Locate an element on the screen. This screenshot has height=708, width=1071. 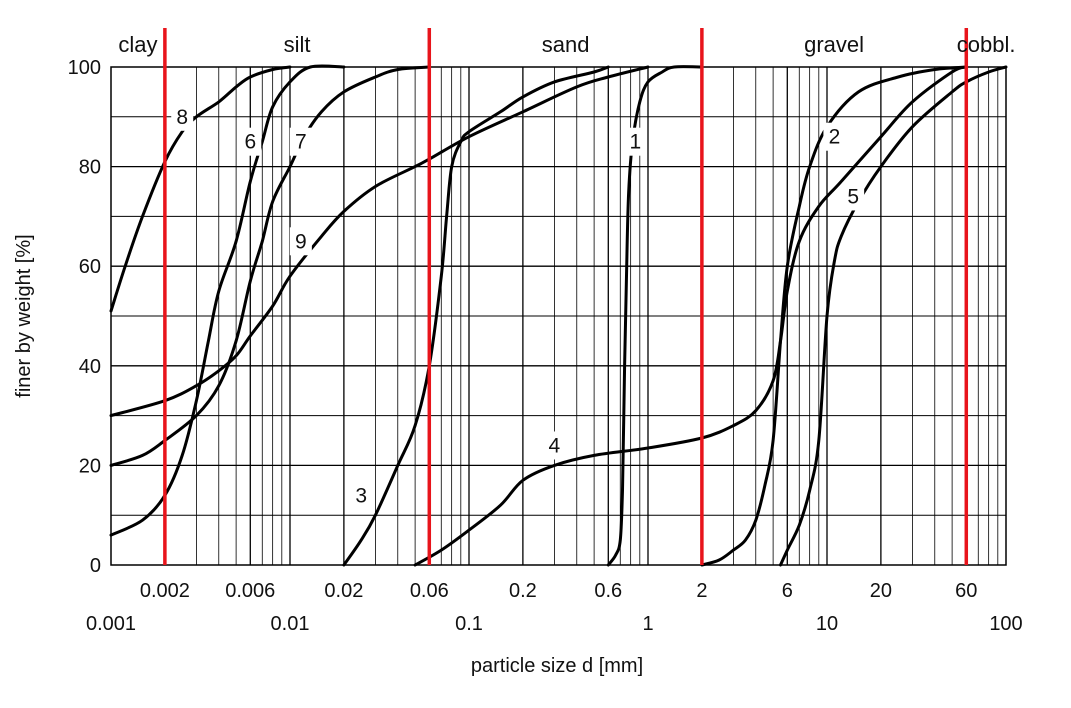
x-tick-label-lower: 0.1 is located at coordinates (469, 624).